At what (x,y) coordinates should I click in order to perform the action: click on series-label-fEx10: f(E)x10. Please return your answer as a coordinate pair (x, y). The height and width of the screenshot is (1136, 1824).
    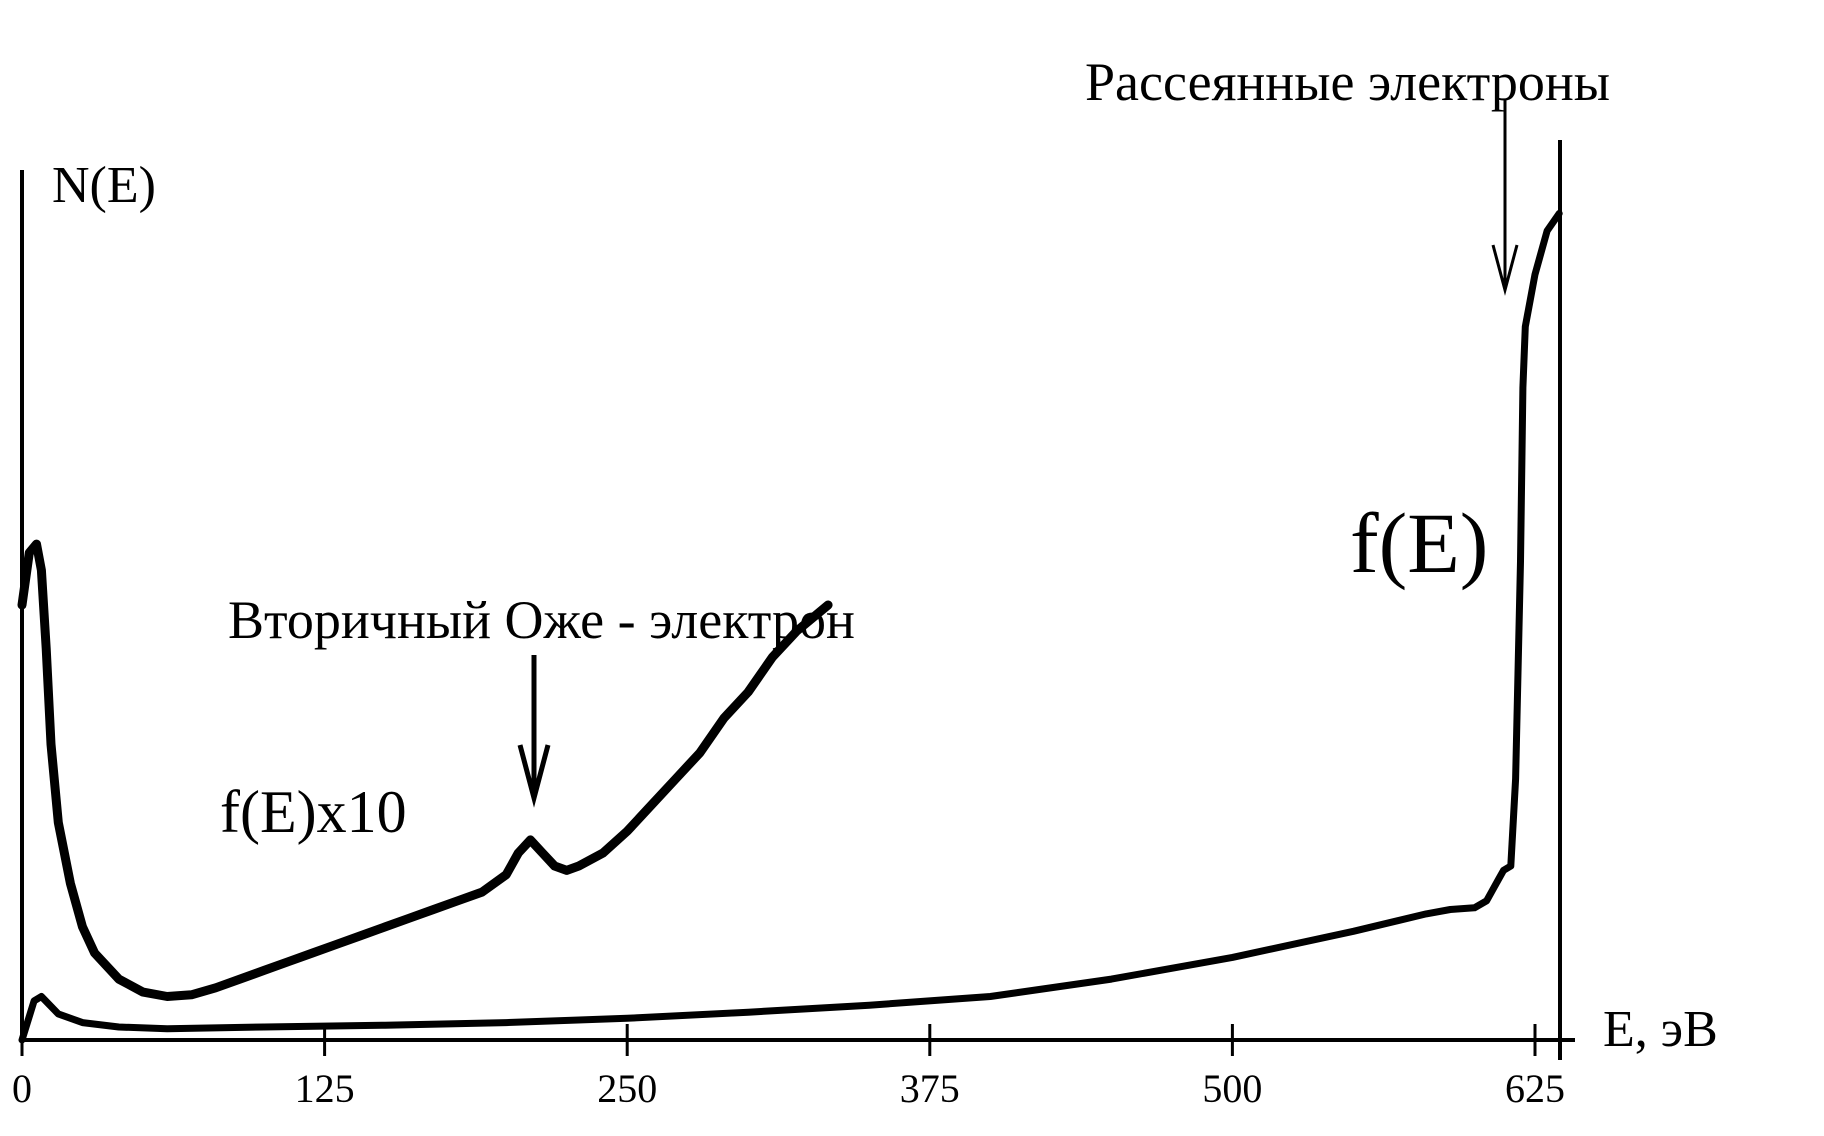
    Looking at the image, I should click on (313, 812).